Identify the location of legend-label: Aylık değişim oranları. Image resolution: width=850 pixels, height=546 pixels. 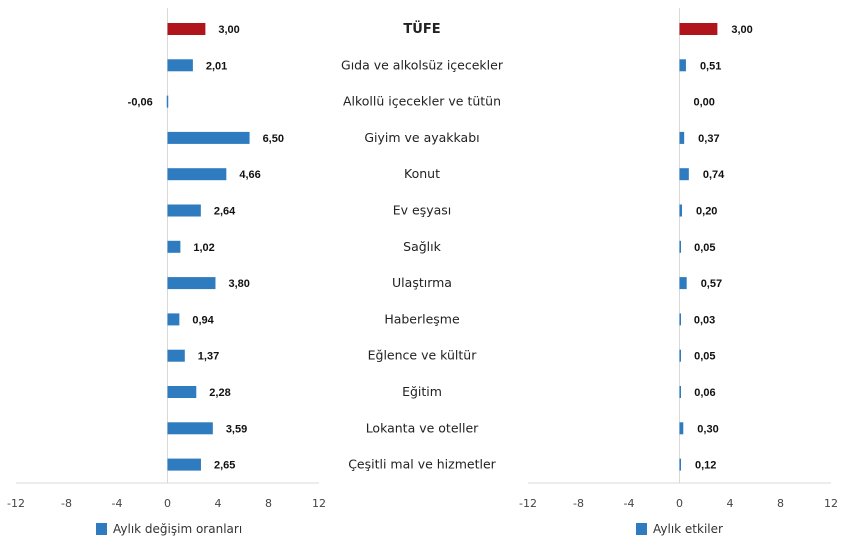
(177, 529).